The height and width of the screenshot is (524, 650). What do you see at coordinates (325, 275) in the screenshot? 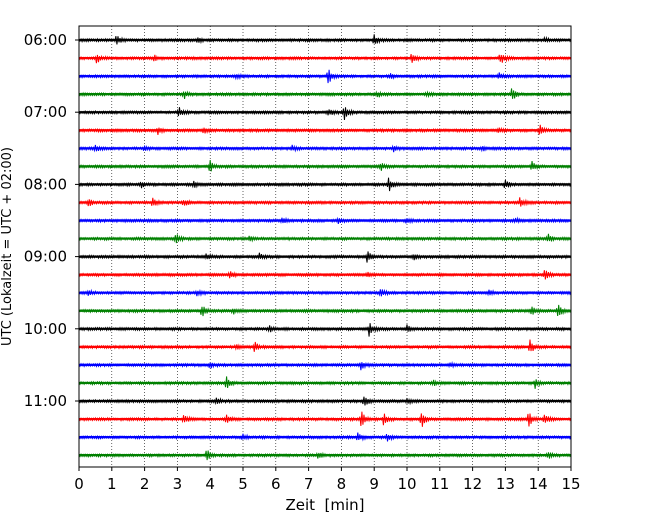
I see `trace-09:15` at bounding box center [325, 275].